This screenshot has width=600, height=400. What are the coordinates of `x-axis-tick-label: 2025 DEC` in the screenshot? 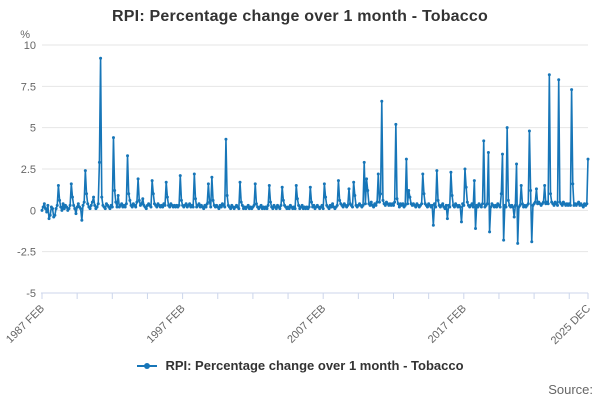 It's located at (571, 325).